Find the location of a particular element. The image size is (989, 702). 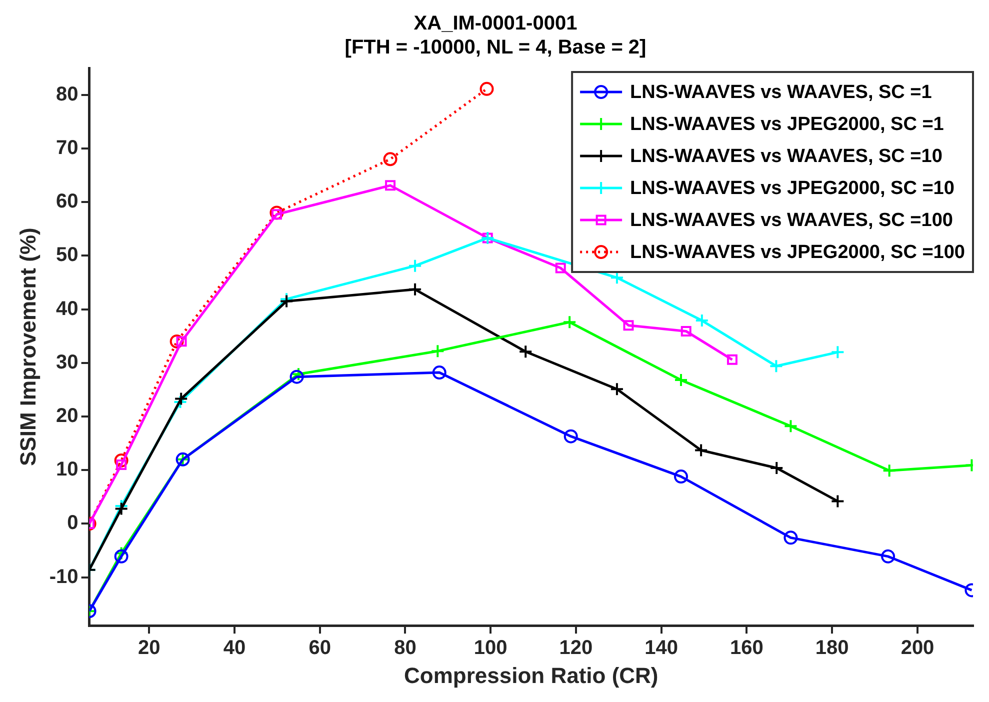

y-tick-label: 70 is located at coordinates (67, 147).